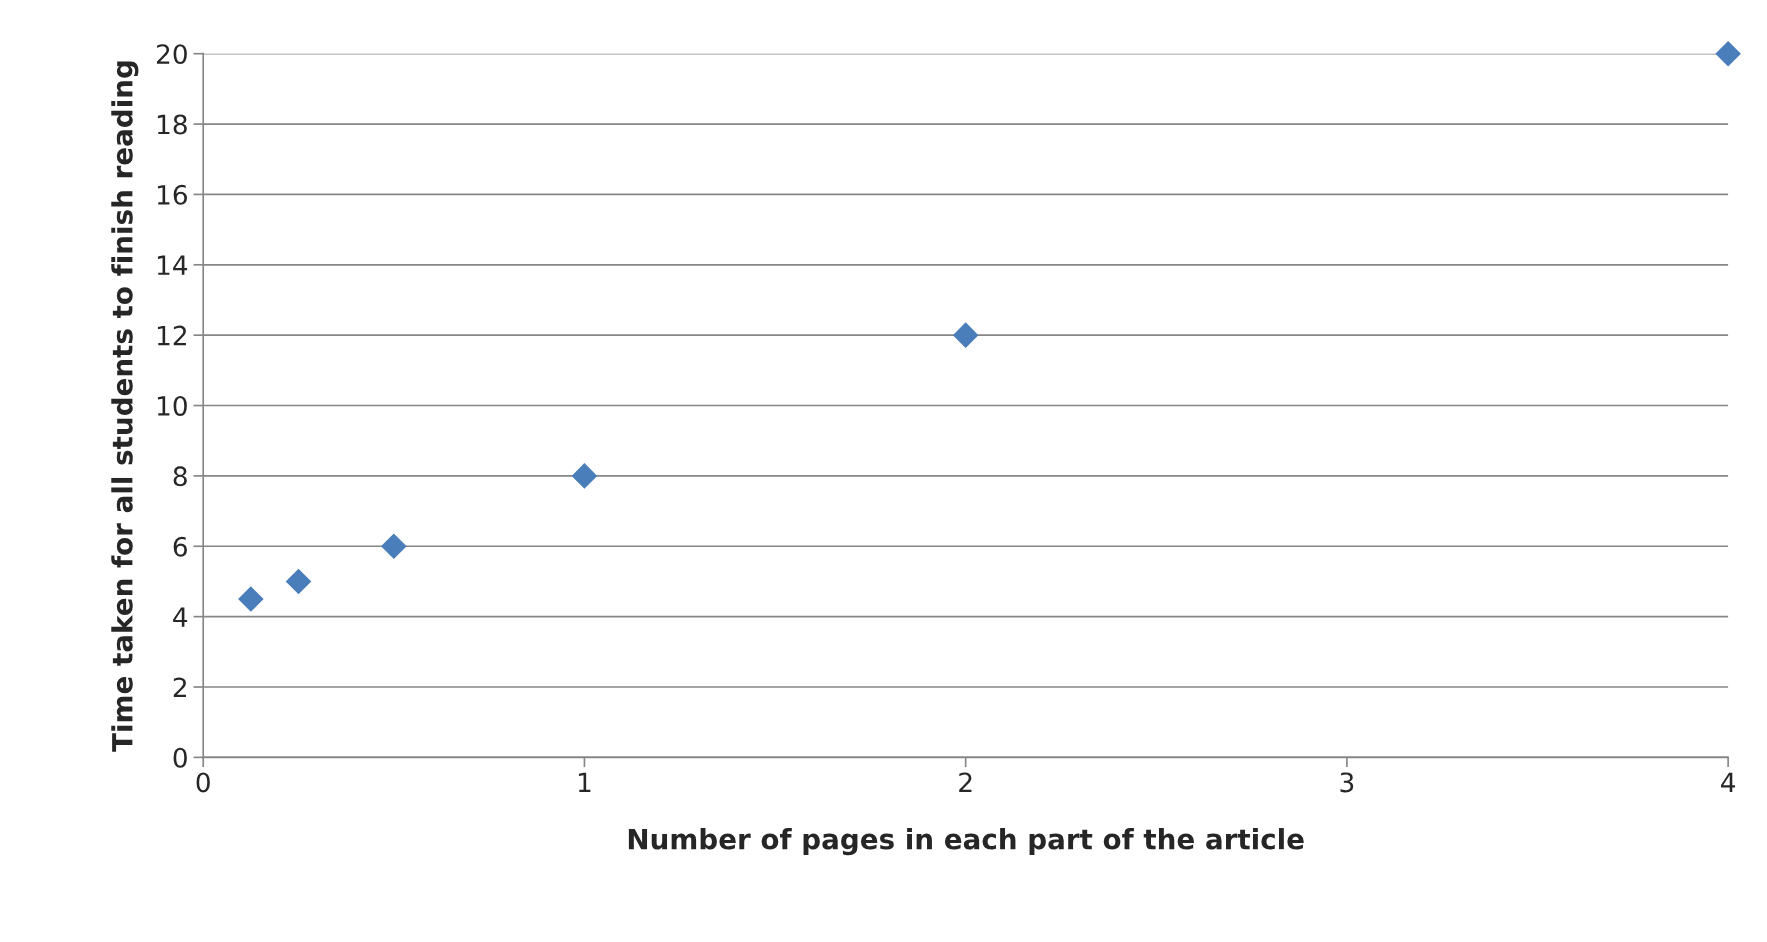 The width and height of the screenshot is (1767, 942). What do you see at coordinates (172, 194) in the screenshot?
I see `y-tick-label: 16` at bounding box center [172, 194].